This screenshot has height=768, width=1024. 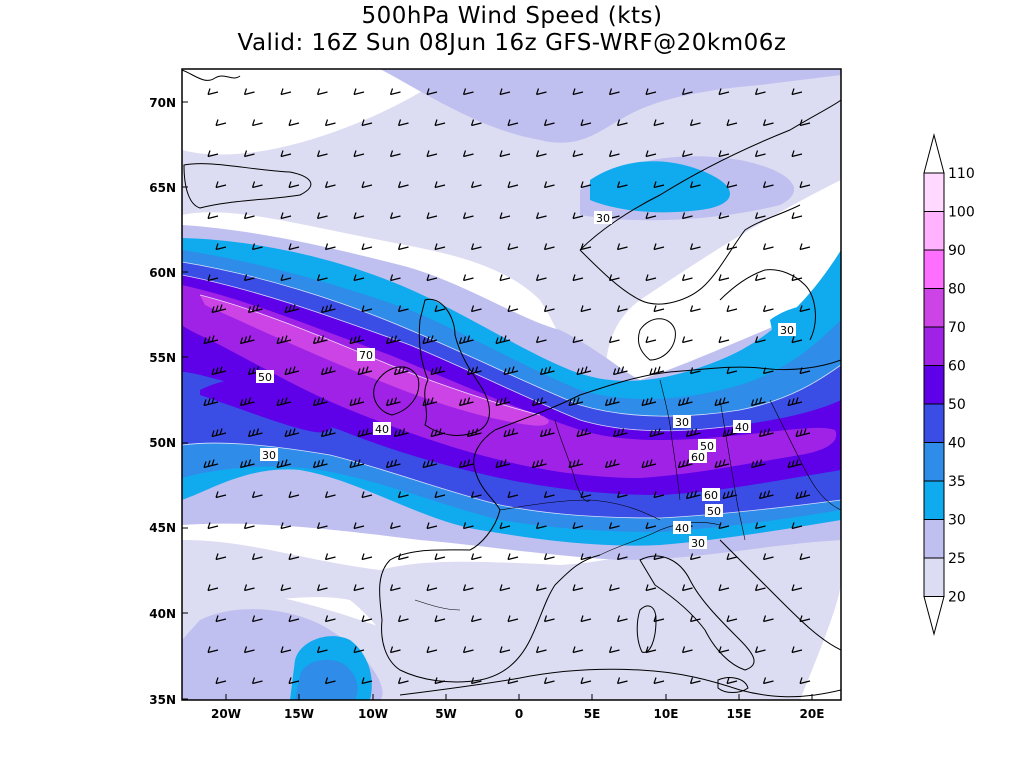 I want to click on lon-label: 10W, so click(x=373, y=714).